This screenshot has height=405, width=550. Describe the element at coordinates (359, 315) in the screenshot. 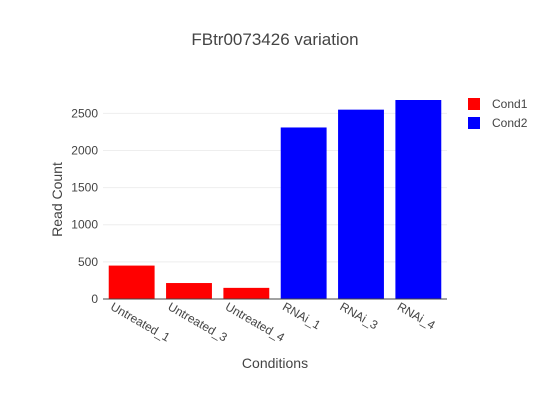

I see `x-tick-label: RNAi_3` at that location.